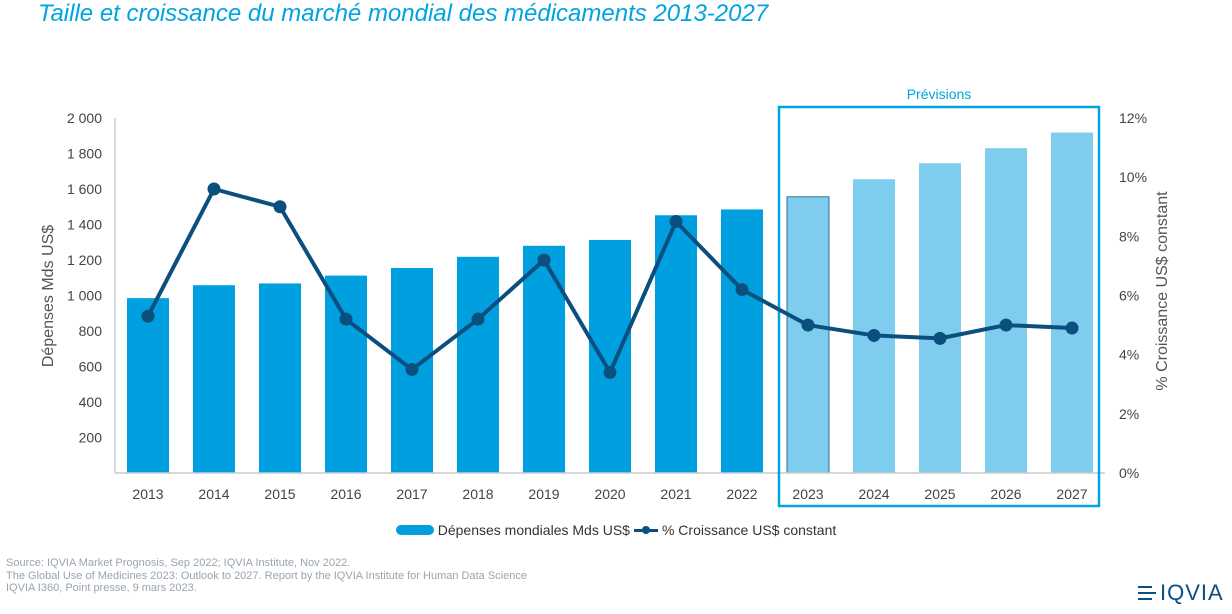 Image resolution: width=1232 pixels, height=614 pixels. I want to click on y2-axis-title: % Croissance US$ constant, so click(1162, 291).